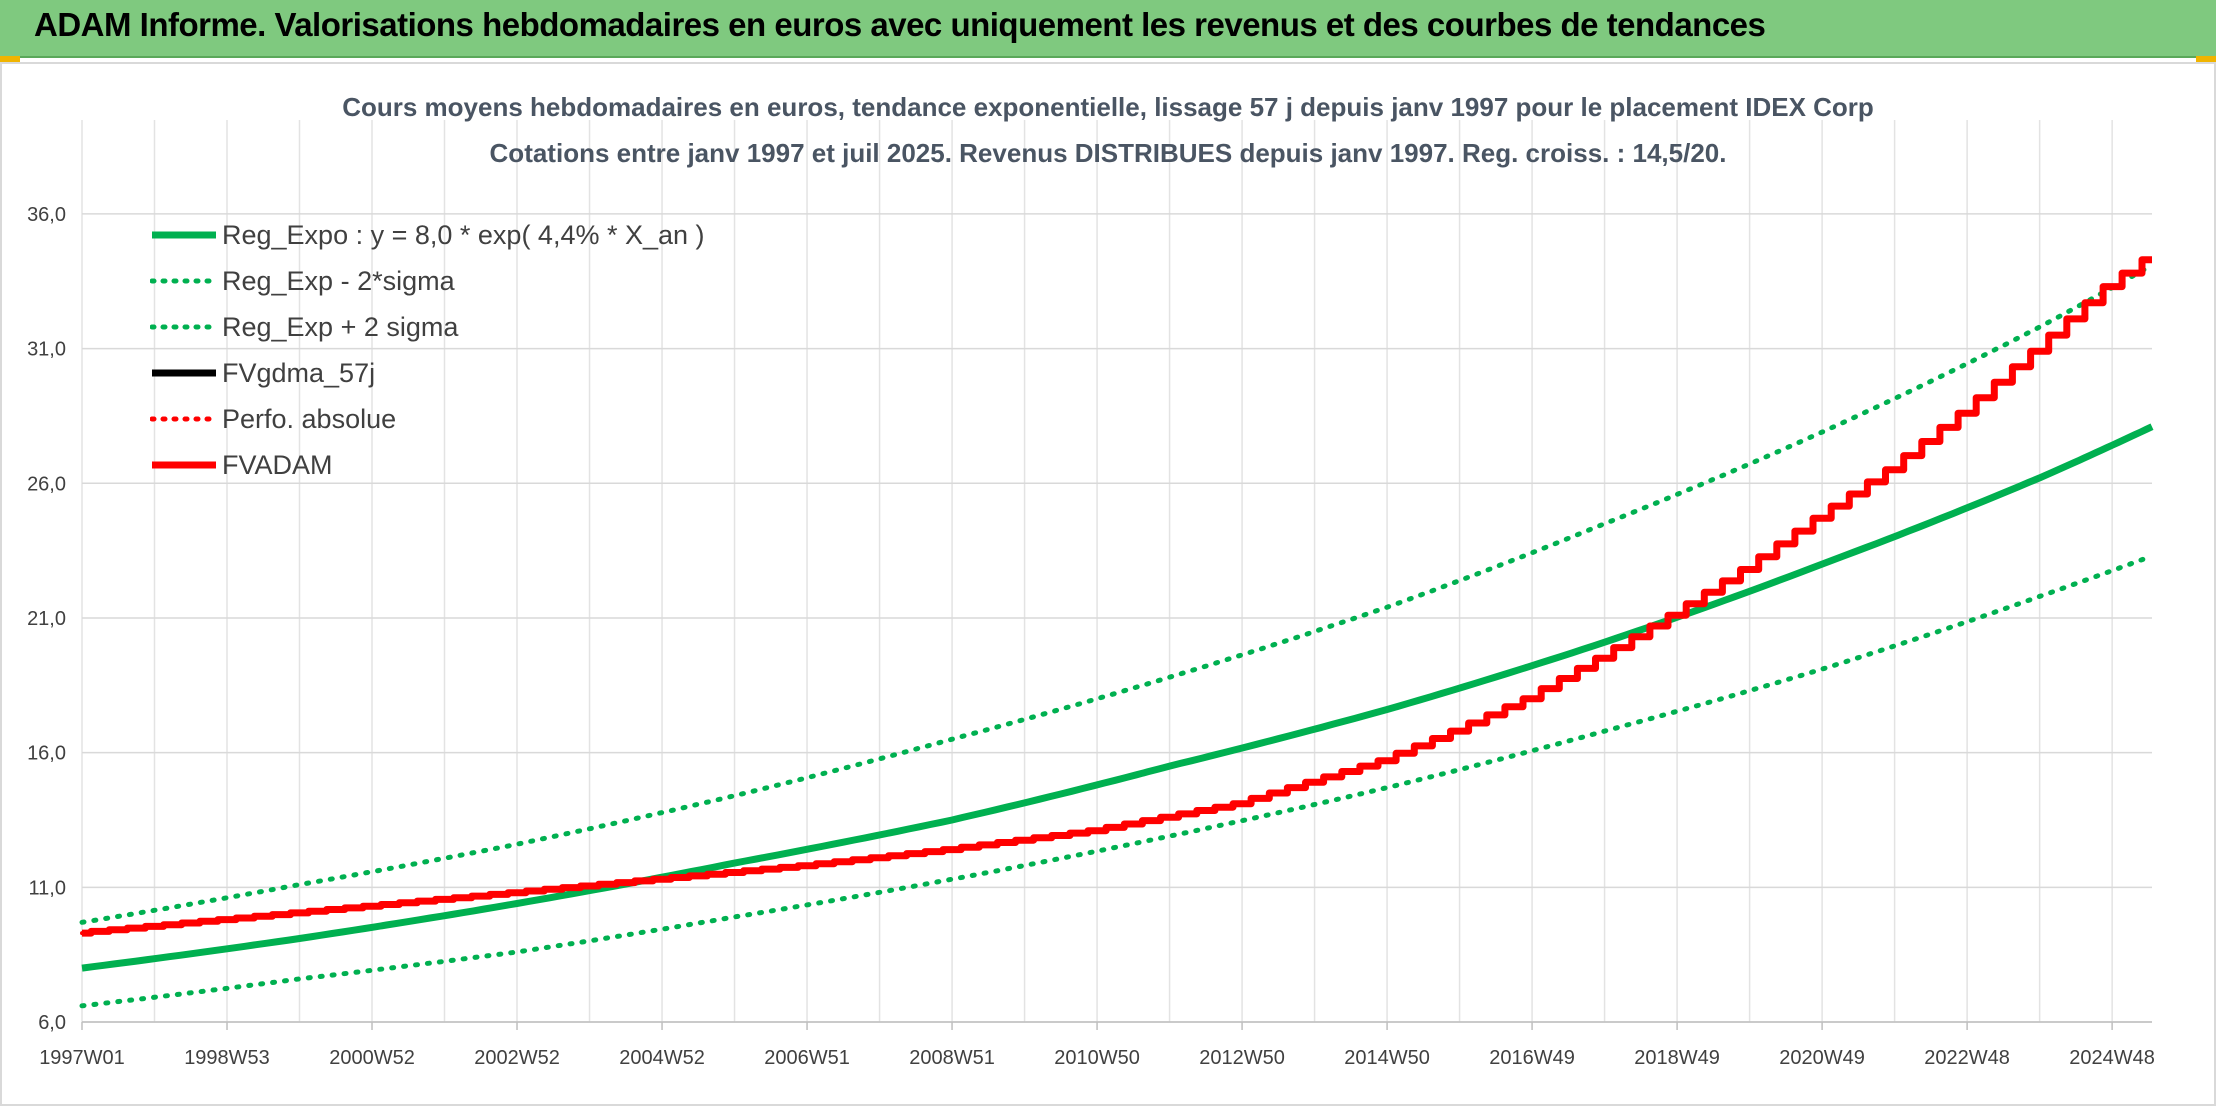  What do you see at coordinates (309, 418) in the screenshot?
I see `legend-label: Perfo. absolue` at bounding box center [309, 418].